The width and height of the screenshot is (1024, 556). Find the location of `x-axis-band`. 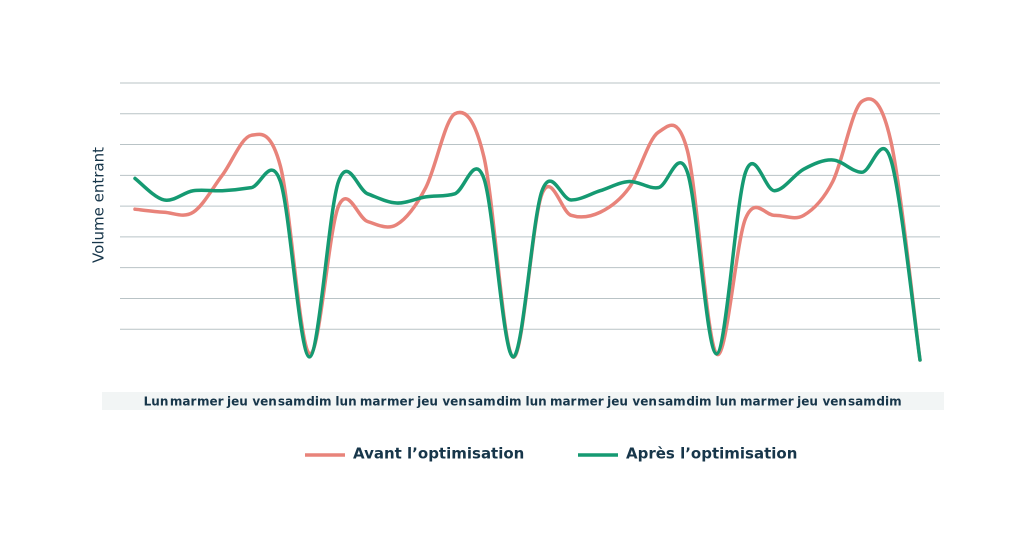

x-axis-band is located at coordinates (523, 401).